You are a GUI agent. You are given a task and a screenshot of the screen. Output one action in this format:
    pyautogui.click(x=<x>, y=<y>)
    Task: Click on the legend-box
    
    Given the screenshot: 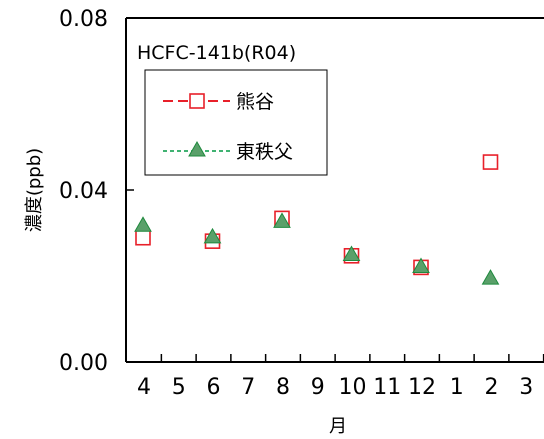 What is the action you would take?
    pyautogui.click(x=236, y=122)
    